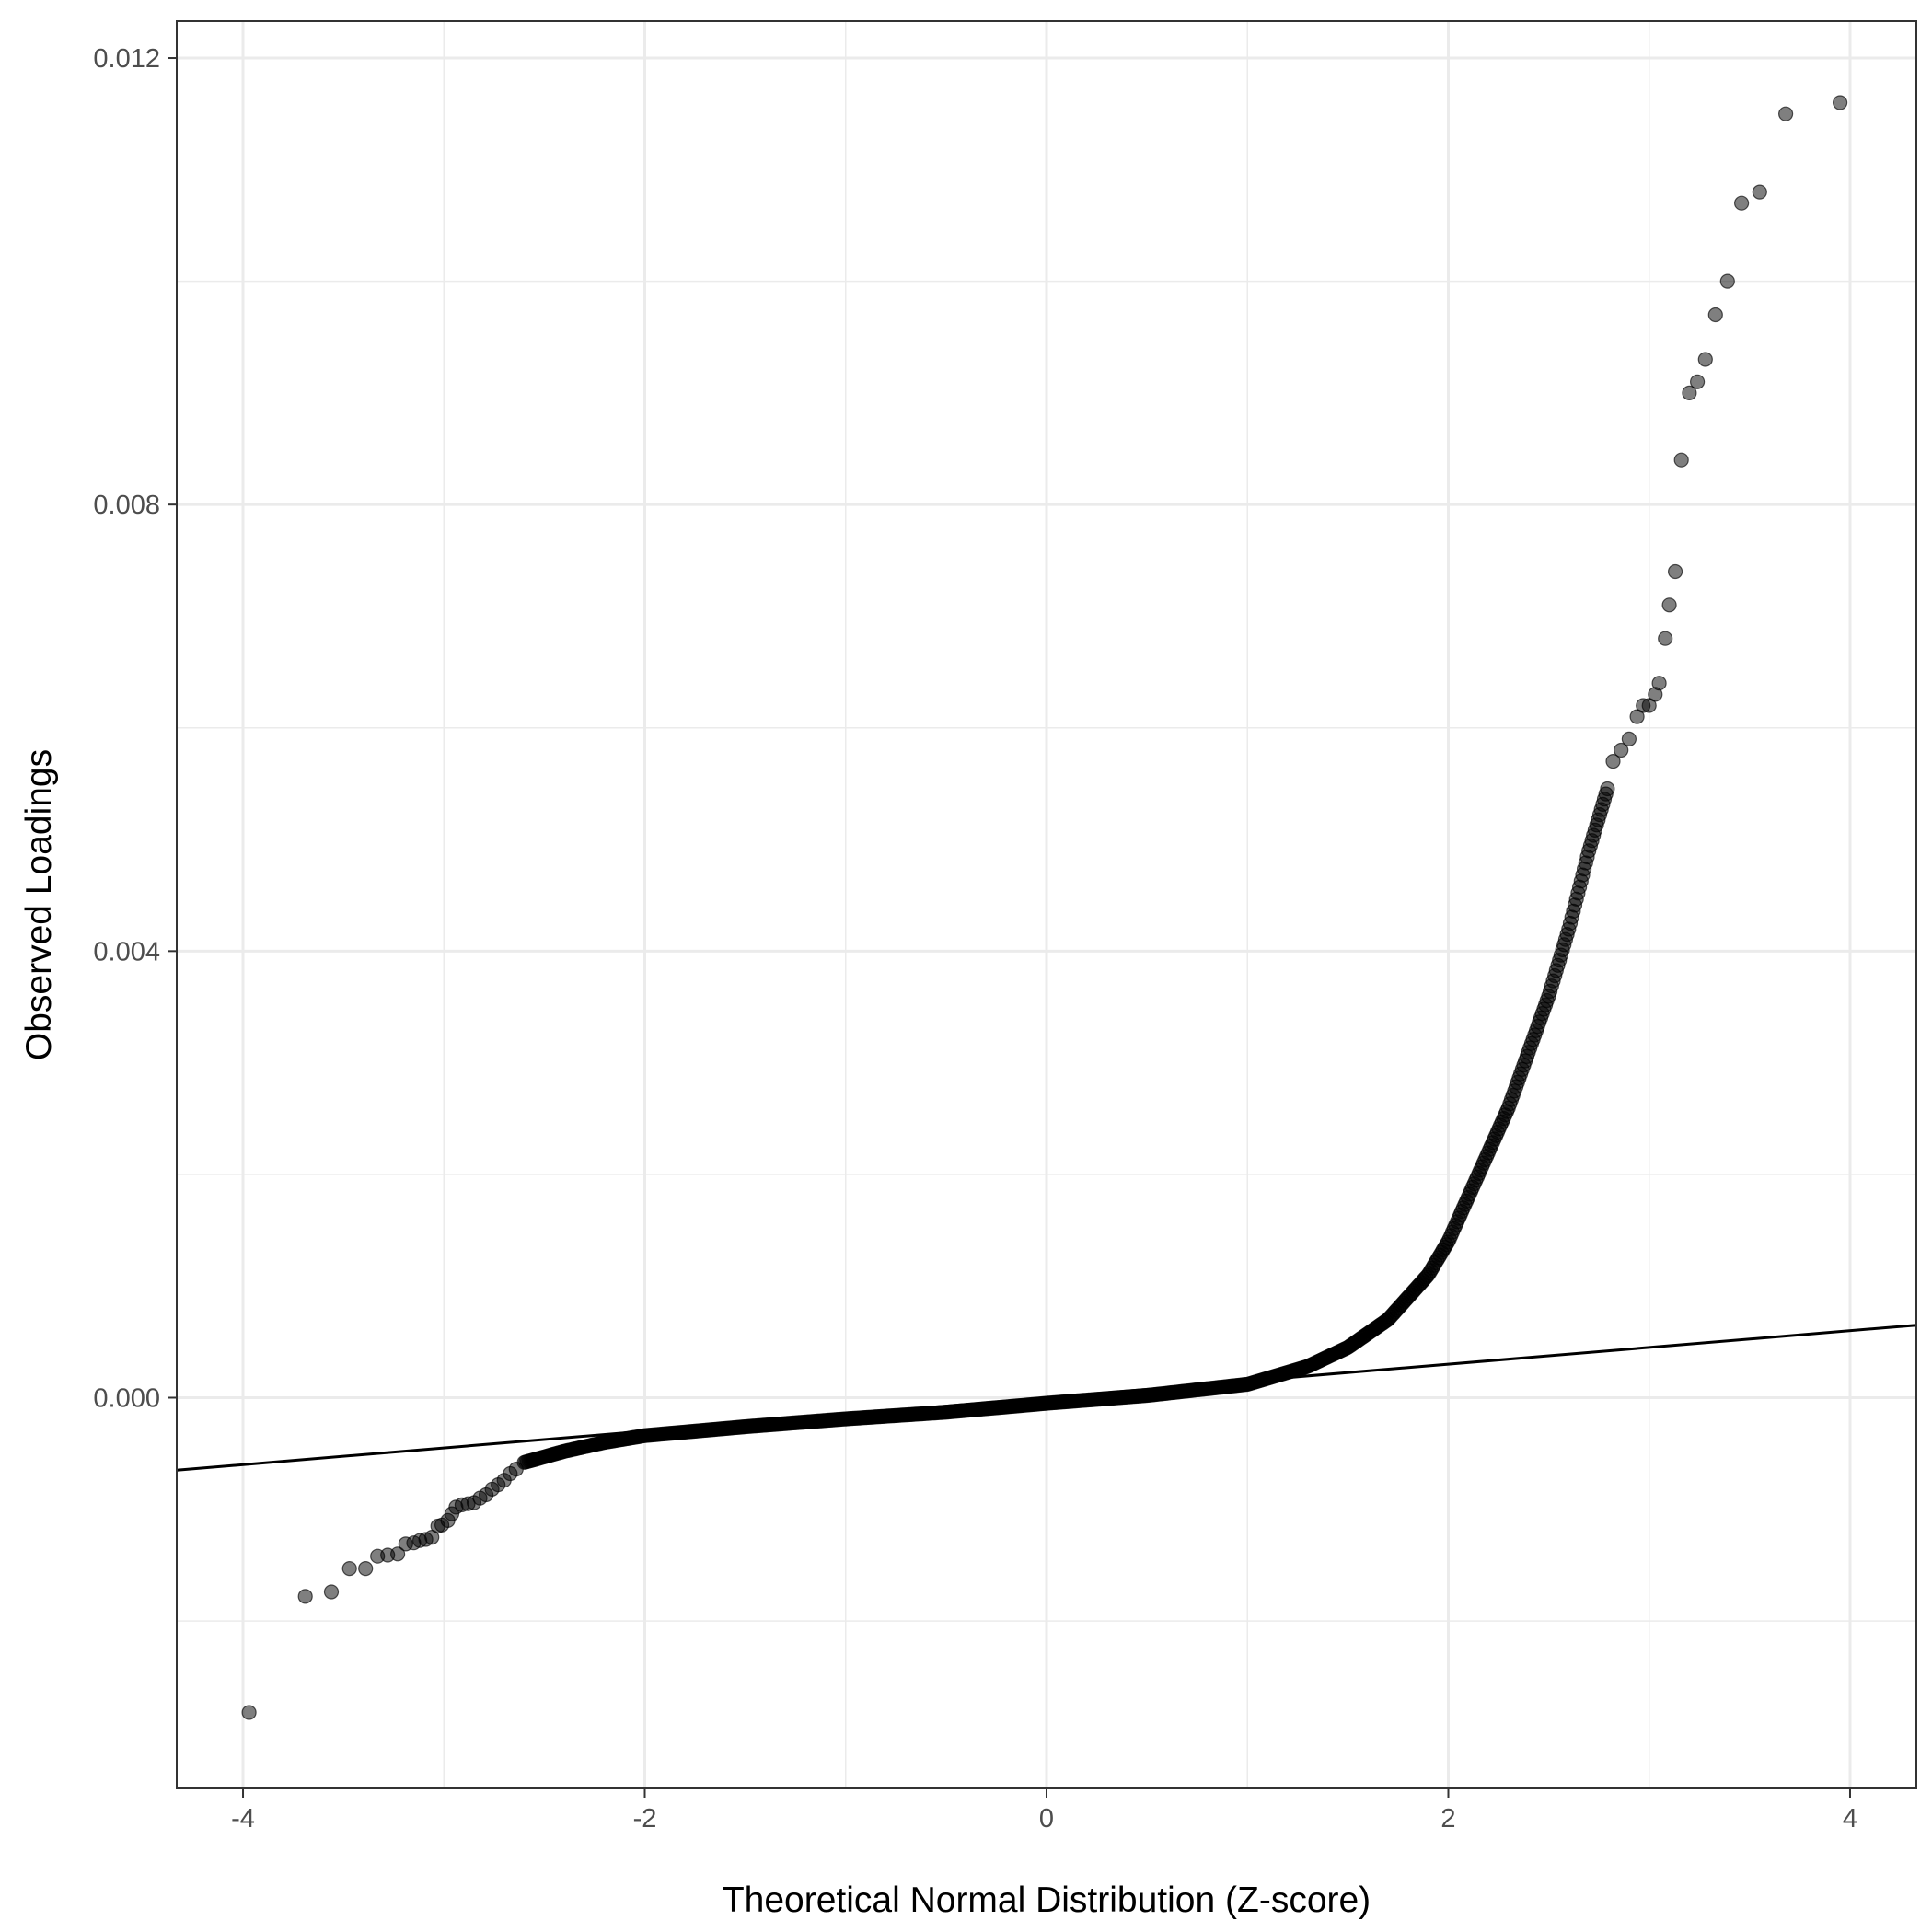 This screenshot has height=1932, width=1932. I want to click on x-tick-label: 4, so click(1850, 1819).